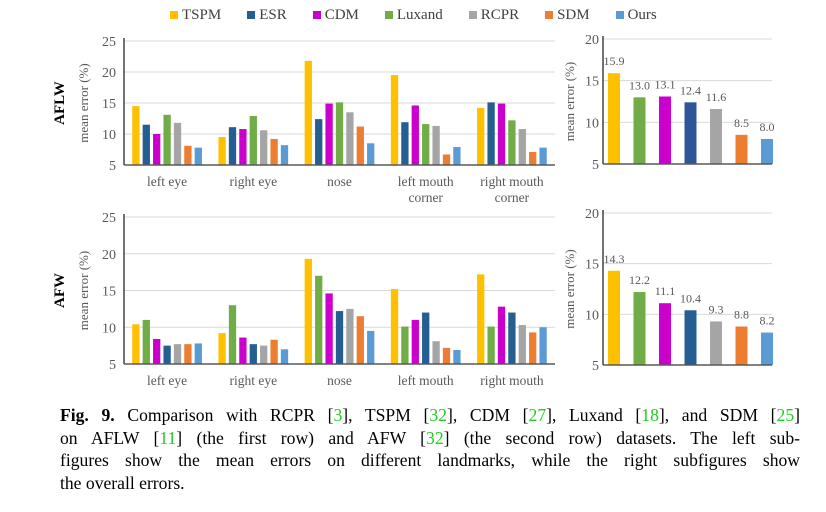  I want to click on data-label: 14.3, so click(614, 259).